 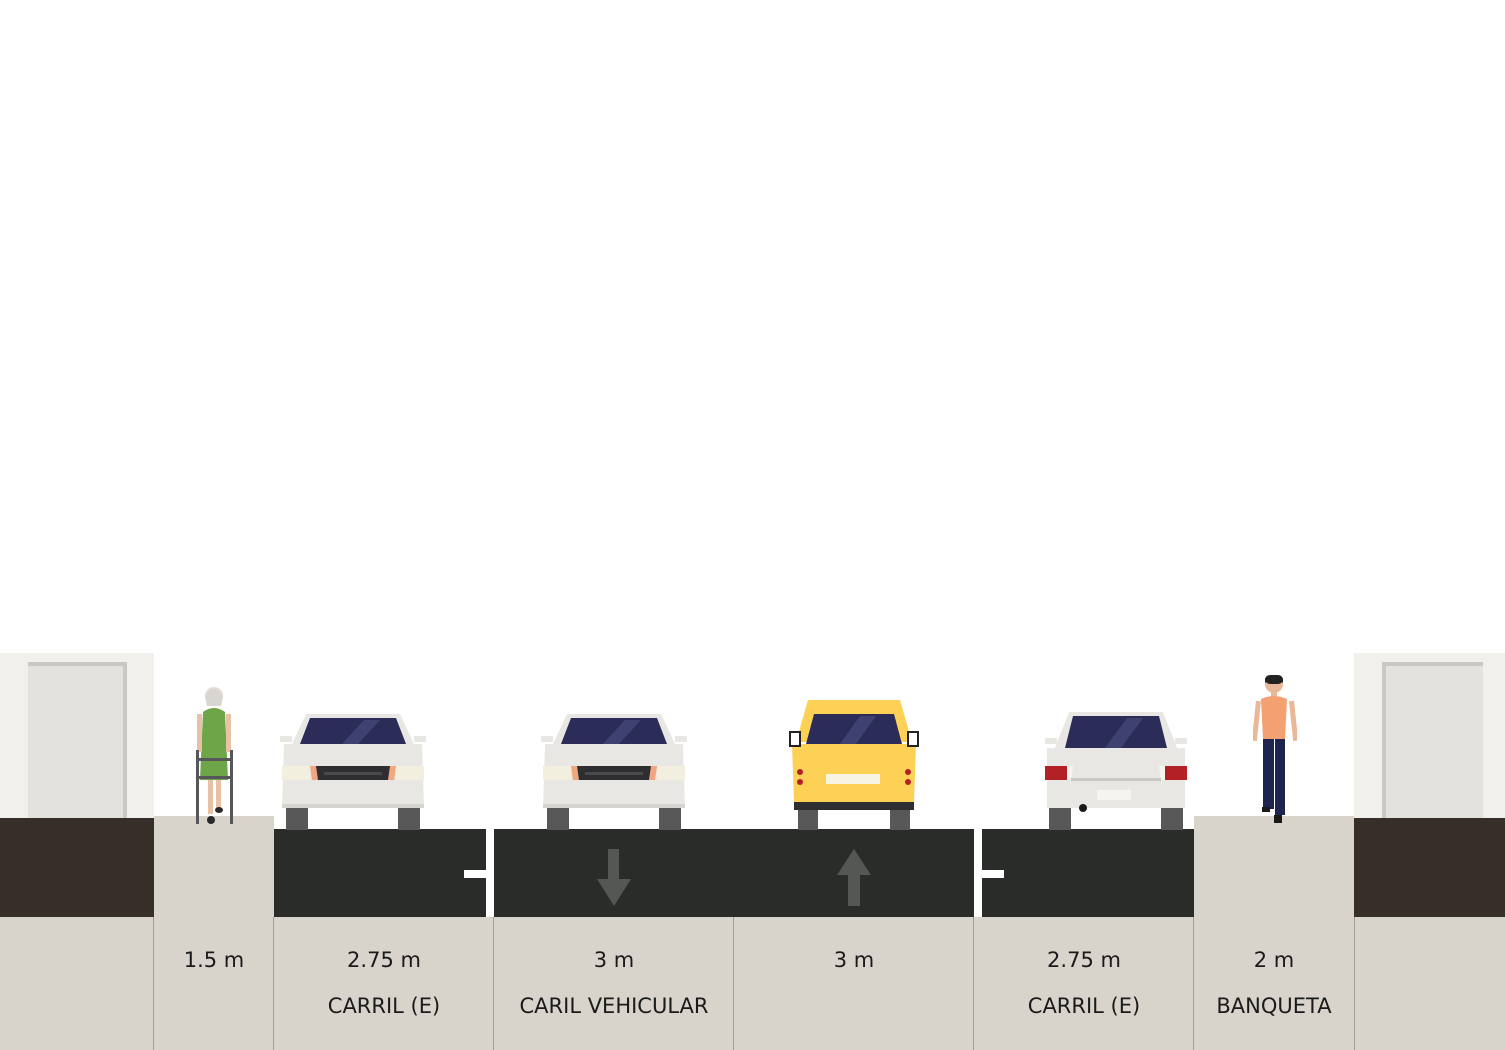 What do you see at coordinates (614, 1006) in the screenshot?
I see `segment-name-label: CARIL VEHICULAR` at bounding box center [614, 1006].